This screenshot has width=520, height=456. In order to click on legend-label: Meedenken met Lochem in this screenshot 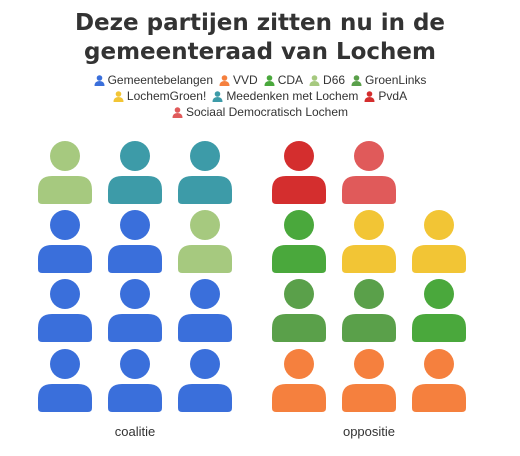, I will do `click(292, 96)`.